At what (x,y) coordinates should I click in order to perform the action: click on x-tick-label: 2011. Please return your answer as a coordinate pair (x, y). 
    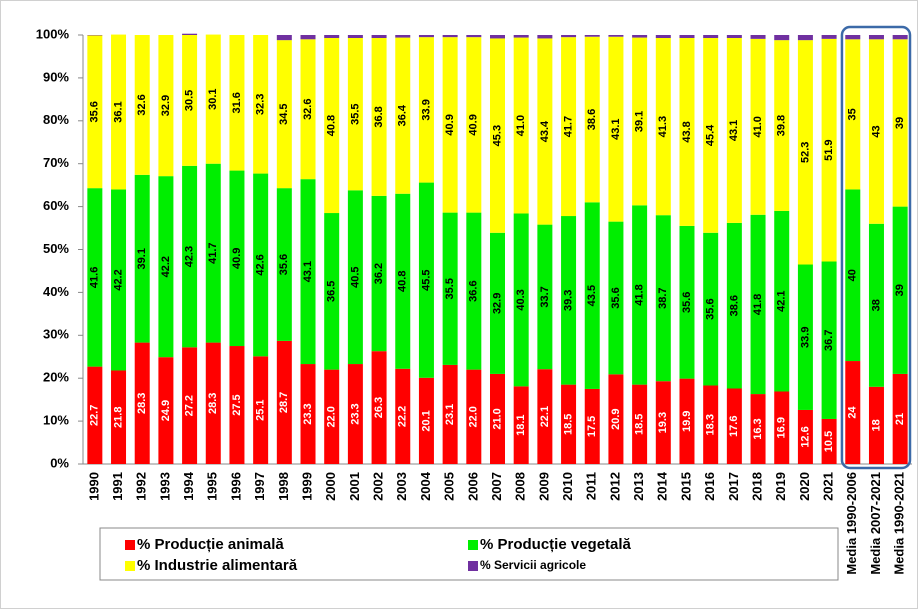
    Looking at the image, I should click on (591, 486).